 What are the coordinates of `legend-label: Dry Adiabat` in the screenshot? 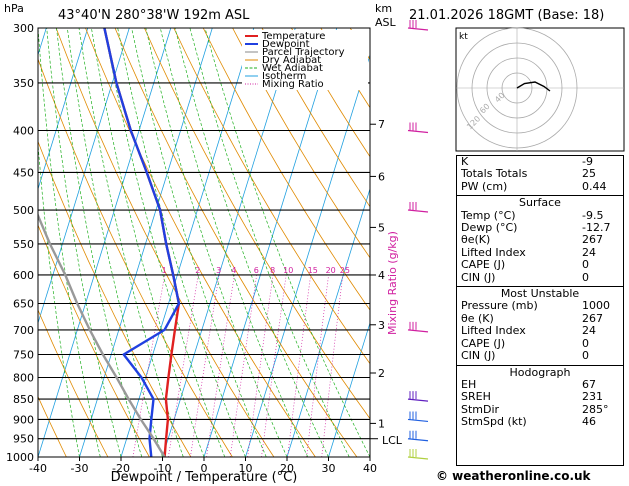 It's located at (291, 60).